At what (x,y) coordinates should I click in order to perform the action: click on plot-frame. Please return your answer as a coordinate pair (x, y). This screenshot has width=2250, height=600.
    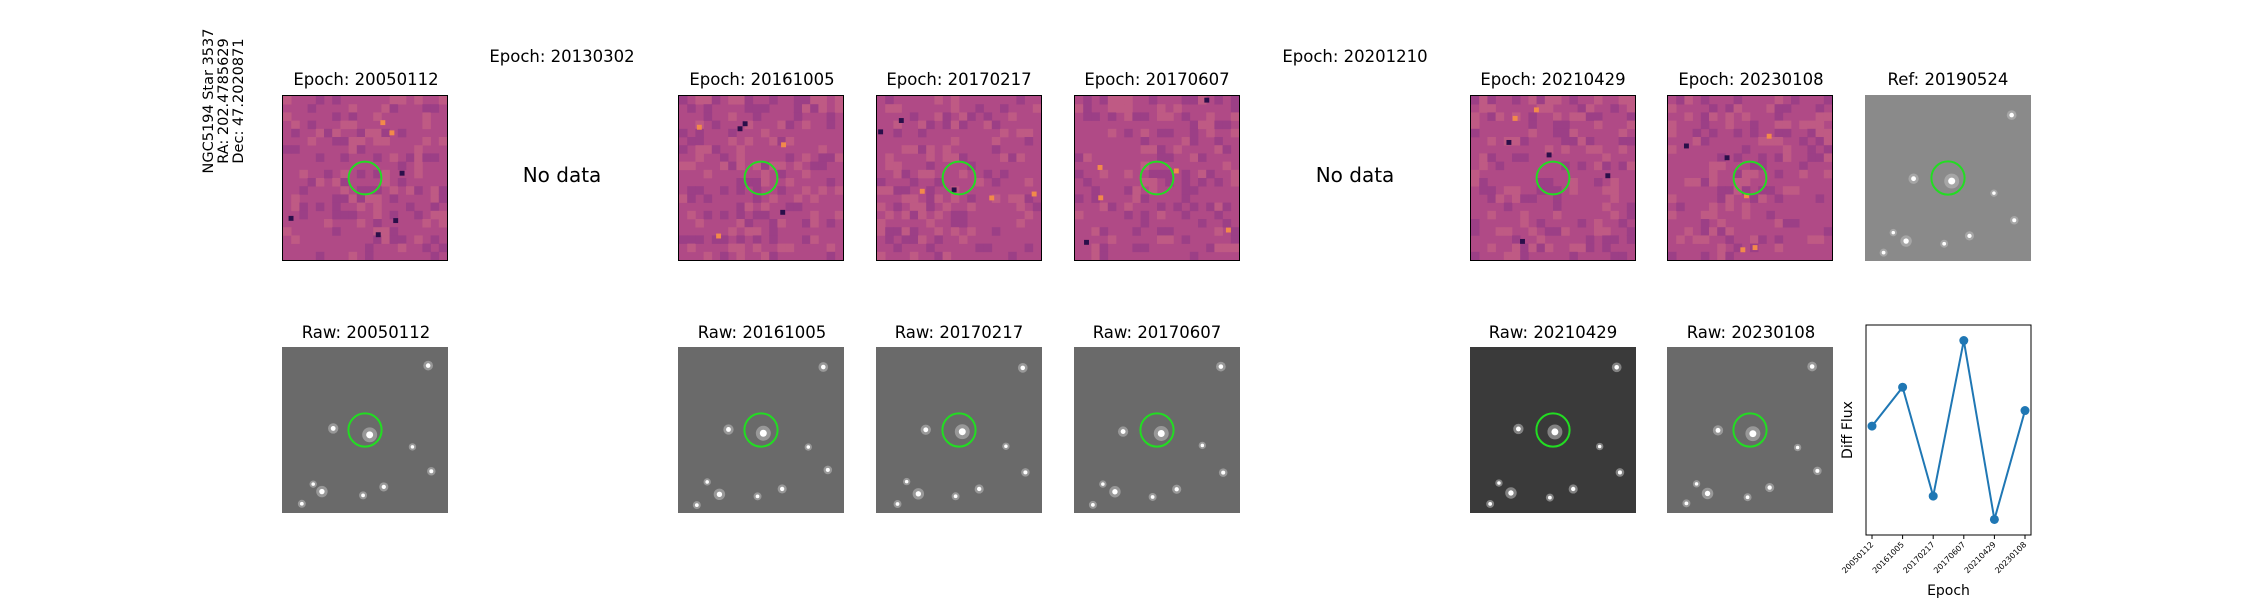
    Looking at the image, I should click on (1948, 430).